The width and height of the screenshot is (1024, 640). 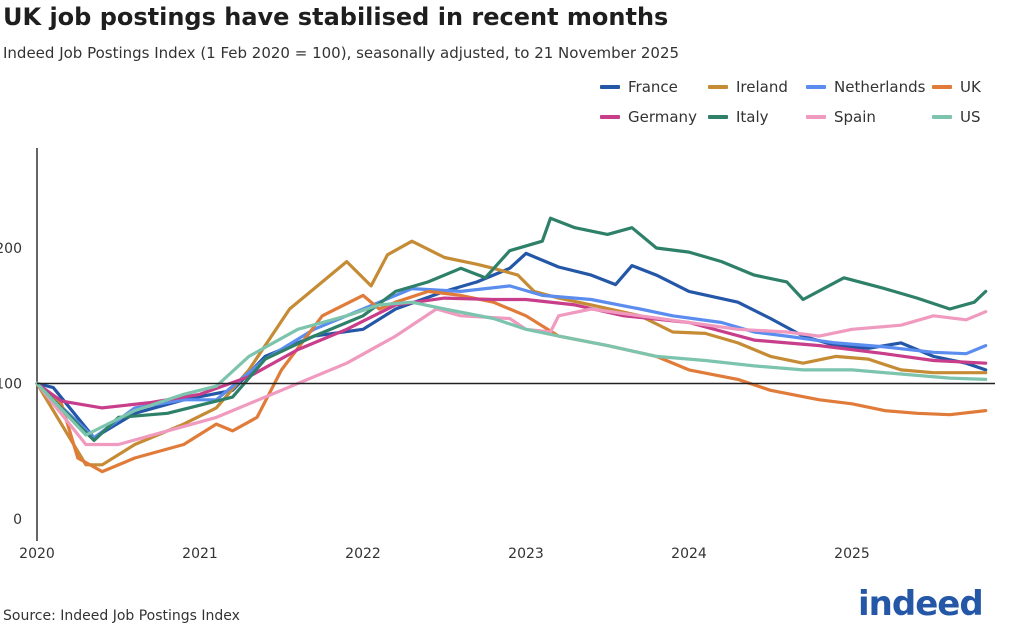 I want to click on legend-item-us: US, so click(x=967, y=117).